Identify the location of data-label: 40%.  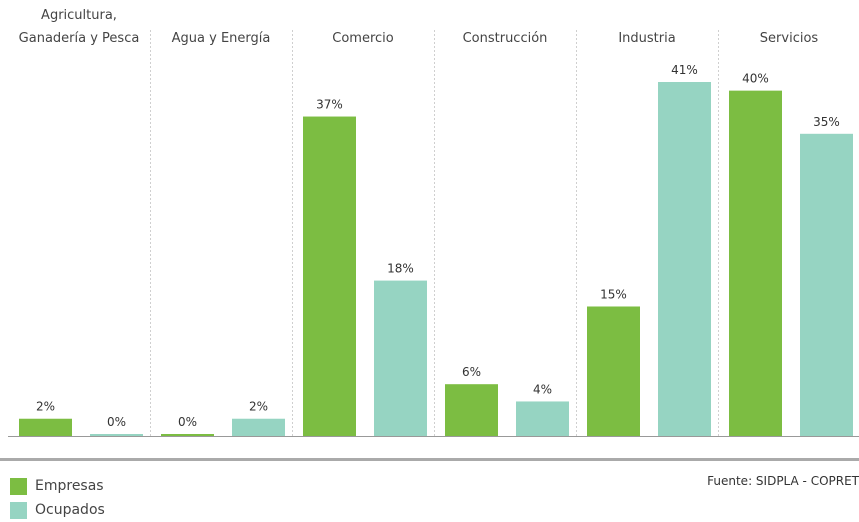
(755, 79).